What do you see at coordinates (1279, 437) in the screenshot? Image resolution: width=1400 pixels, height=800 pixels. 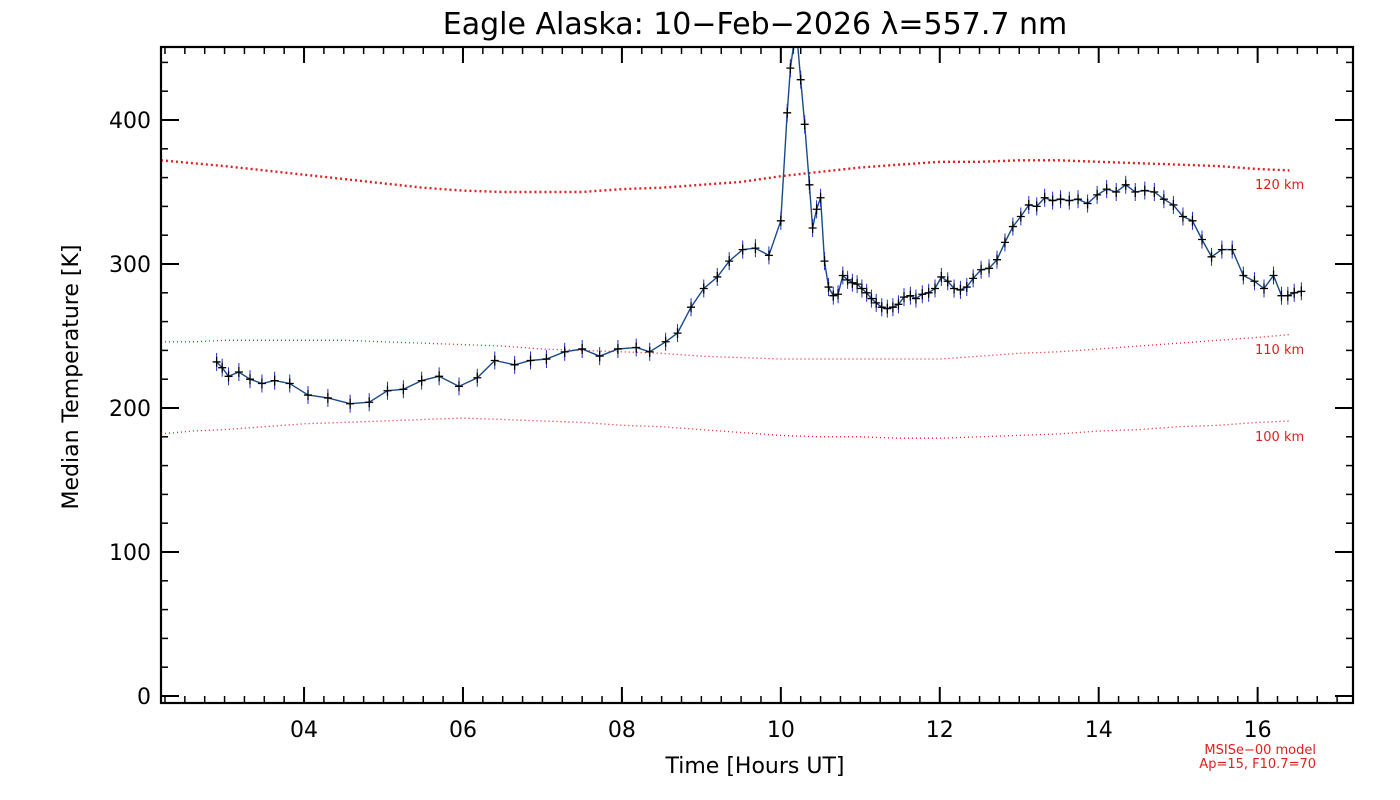 I see `model-label-100km: 100 km` at bounding box center [1279, 437].